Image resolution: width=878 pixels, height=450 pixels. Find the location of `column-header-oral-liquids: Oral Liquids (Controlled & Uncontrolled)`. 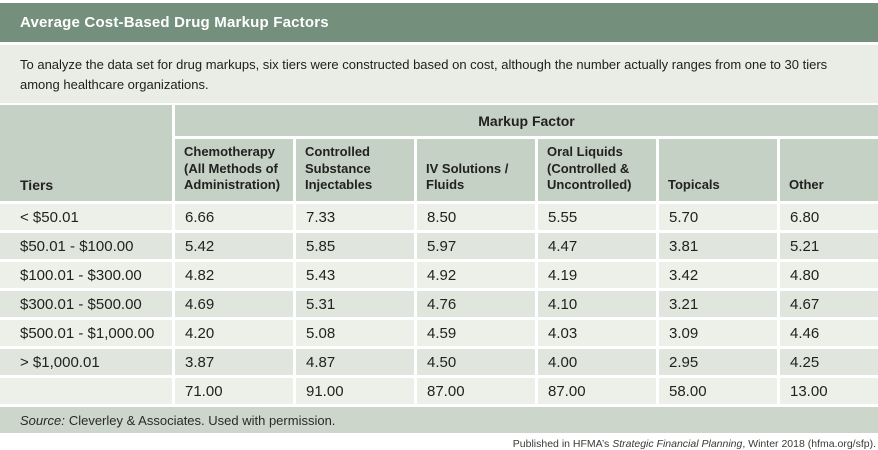

column-header-oral-liquids: Oral Liquids (Controlled & Uncontrolled) is located at coordinates (597, 170).